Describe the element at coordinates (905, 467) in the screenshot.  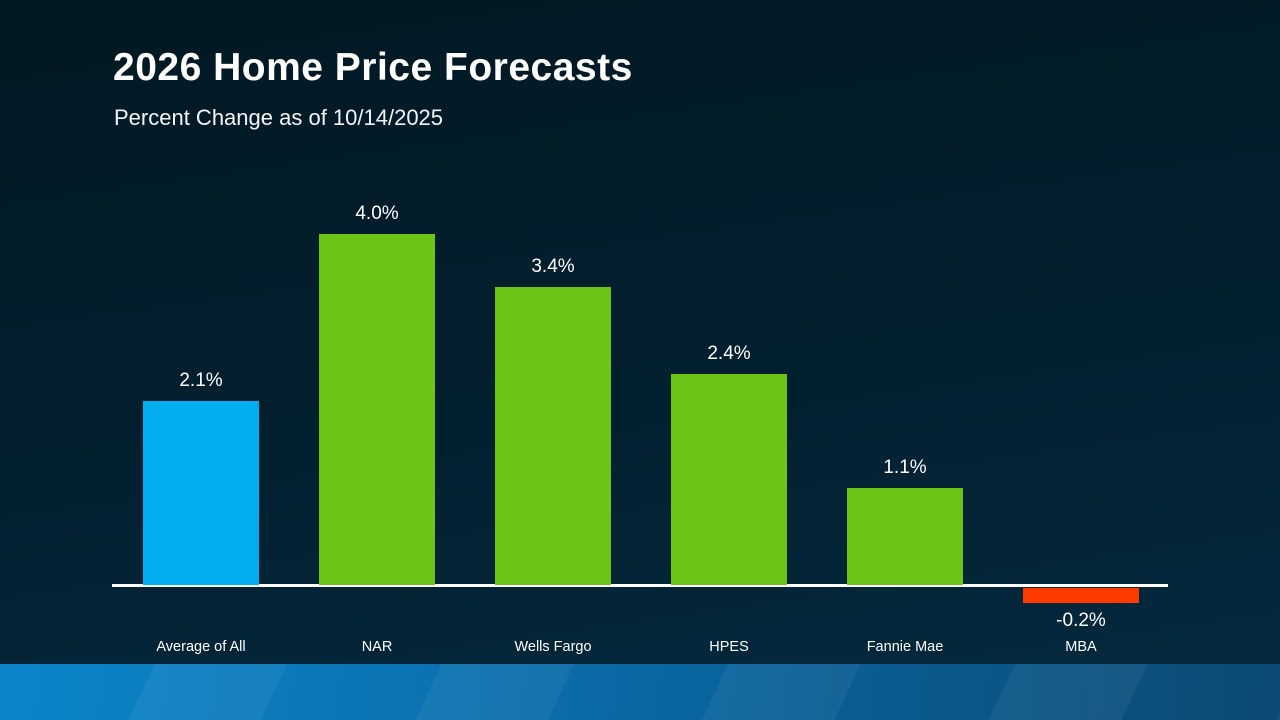
I see `bar-value-label-fannie-mae: 1.1%` at that location.